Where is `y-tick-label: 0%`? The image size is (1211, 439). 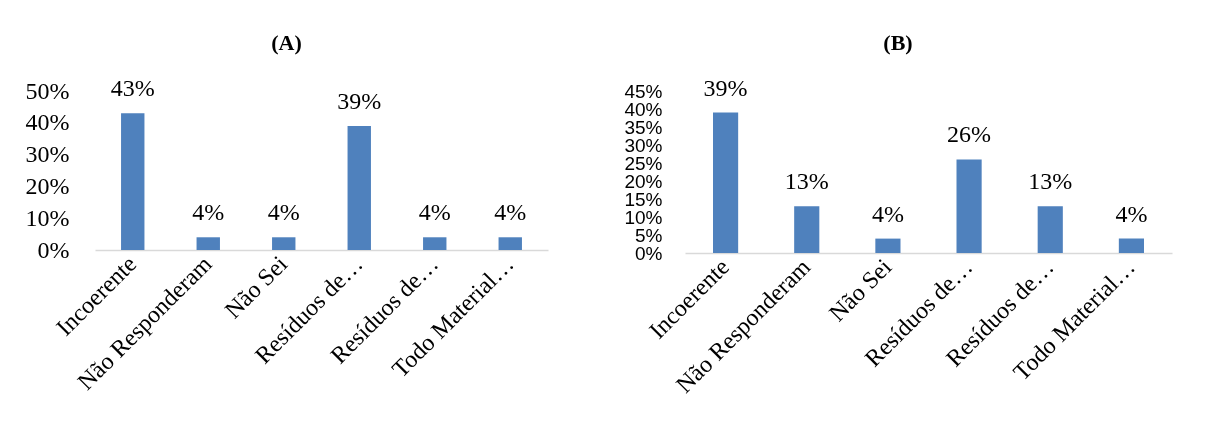
y-tick-label: 0% is located at coordinates (53, 249).